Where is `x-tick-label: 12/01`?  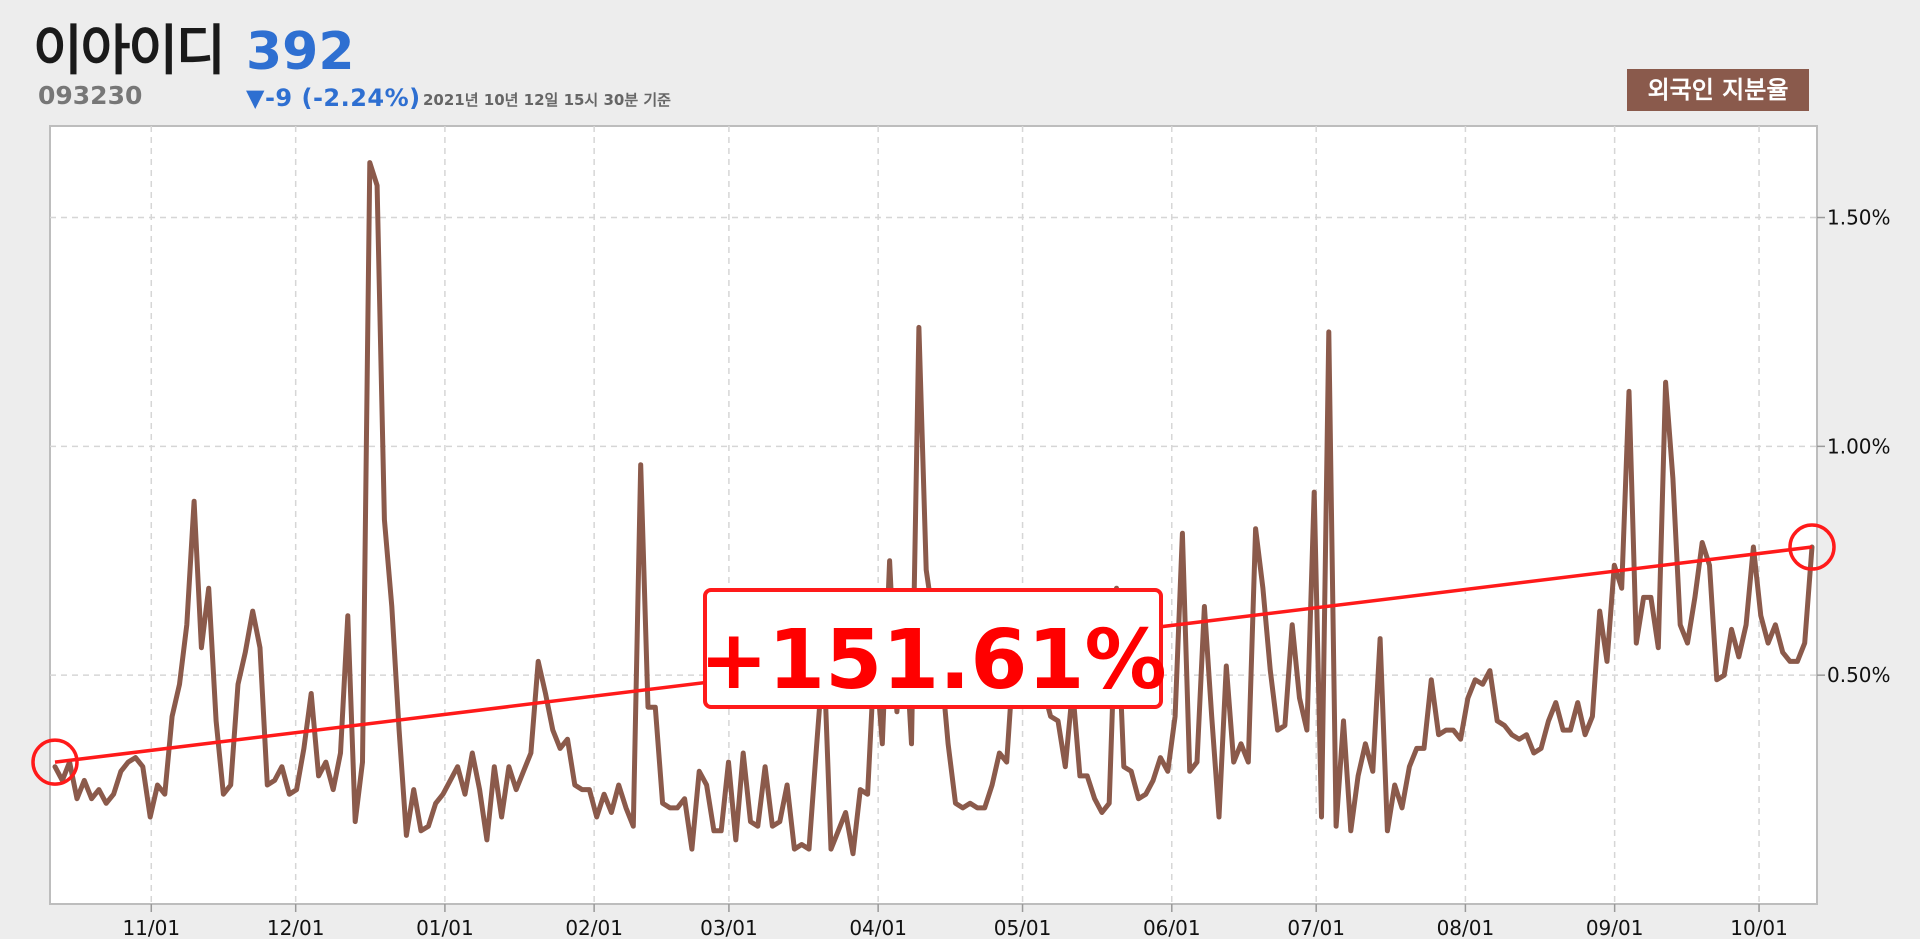 x-tick-label: 12/01 is located at coordinates (296, 927).